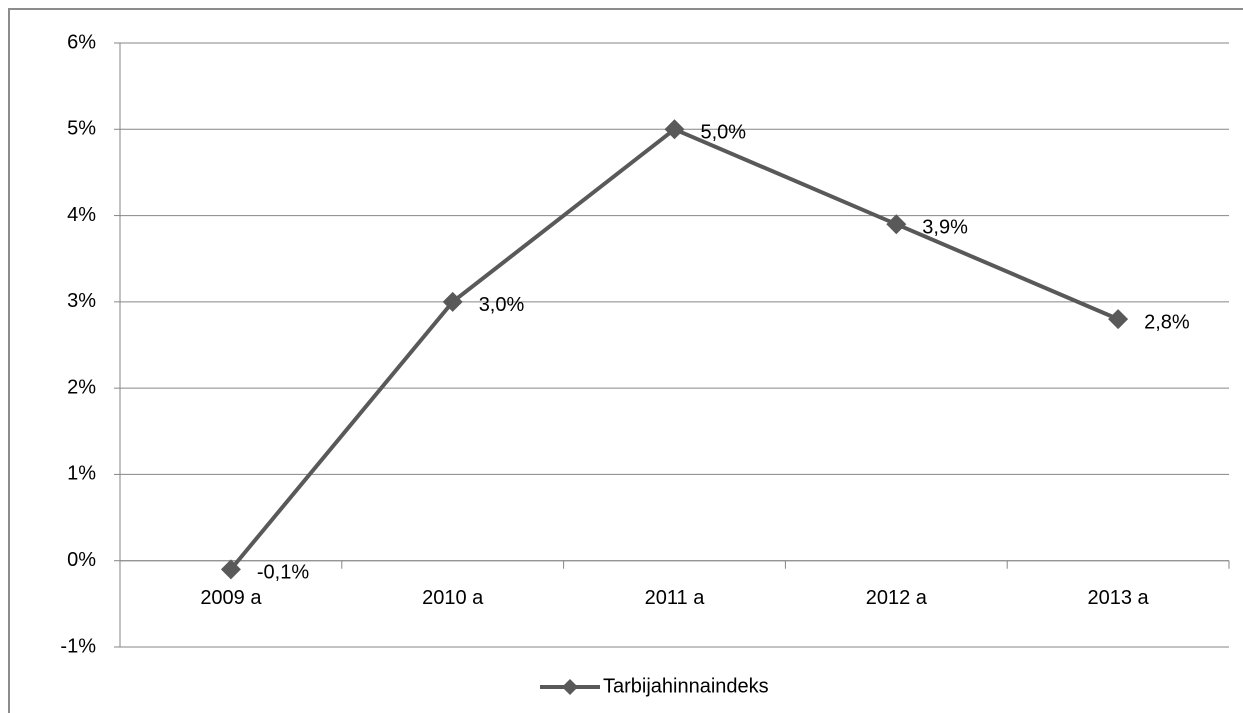 The height and width of the screenshot is (713, 1243). Describe the element at coordinates (897, 598) in the screenshot. I see `x-tick-label: 2012 a` at that location.